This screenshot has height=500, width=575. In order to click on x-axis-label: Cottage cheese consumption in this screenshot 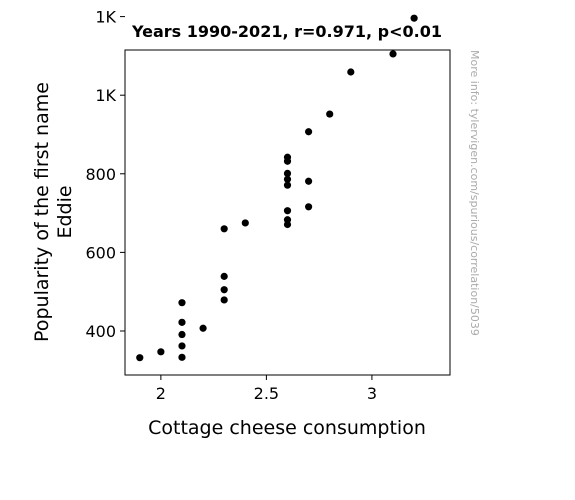, I will do `click(287, 428)`.